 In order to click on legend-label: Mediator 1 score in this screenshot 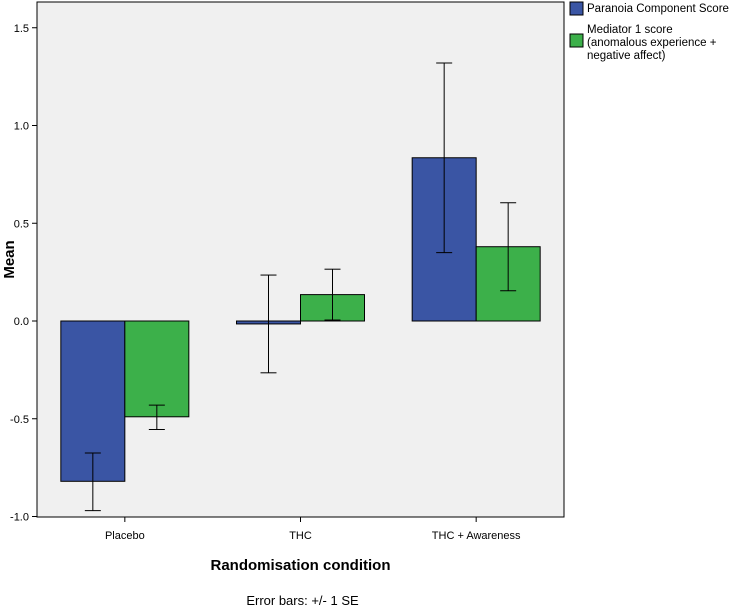, I will do `click(630, 30)`.